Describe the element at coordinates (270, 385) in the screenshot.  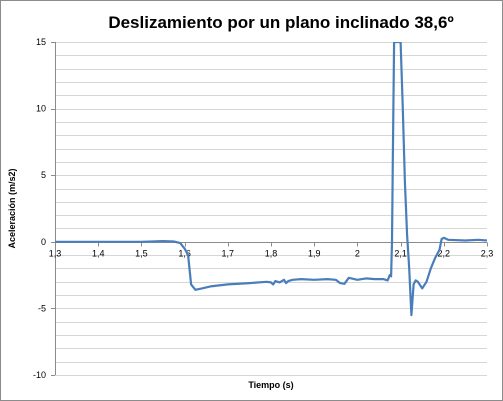
I see `x-axis-label: Tiempo (s)` at that location.